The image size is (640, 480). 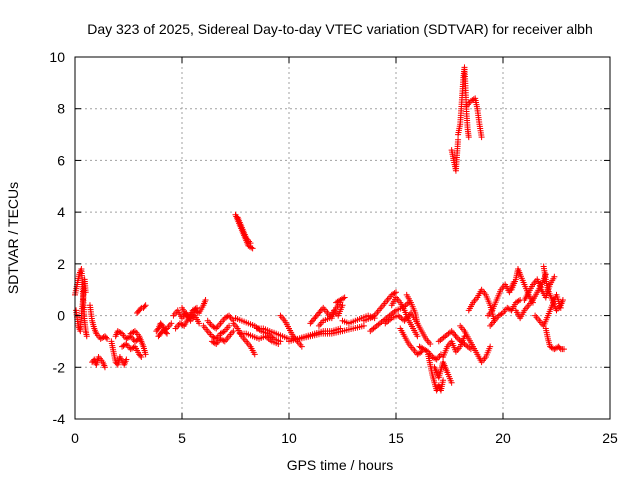 What do you see at coordinates (59, 367) in the screenshot?
I see `y-tick-label: -2` at bounding box center [59, 367].